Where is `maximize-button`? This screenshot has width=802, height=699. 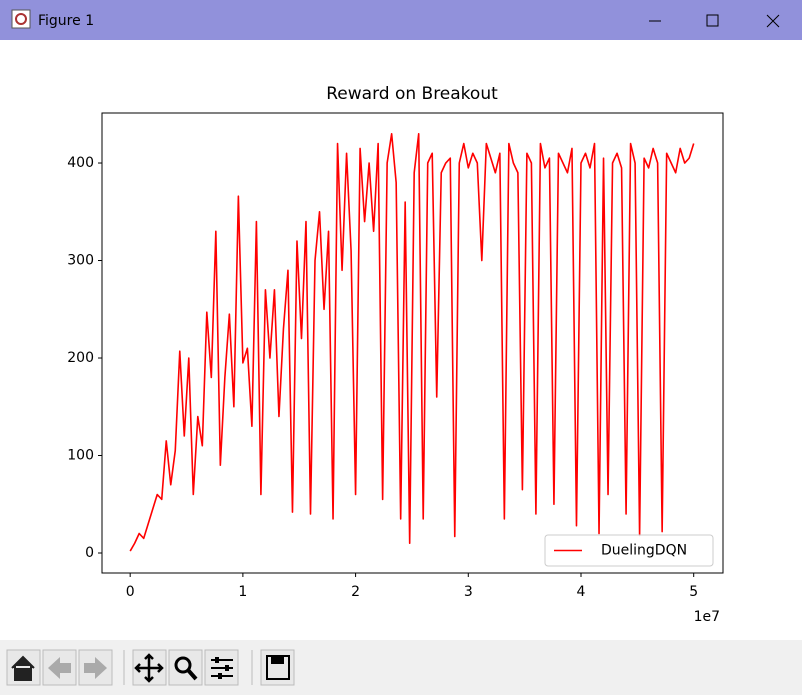 maximize-button is located at coordinates (712, 20).